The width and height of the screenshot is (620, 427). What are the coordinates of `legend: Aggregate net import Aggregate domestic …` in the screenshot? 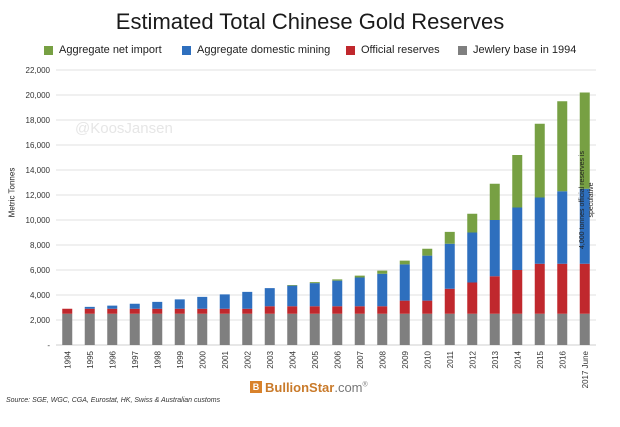 It's located at (310, 52).